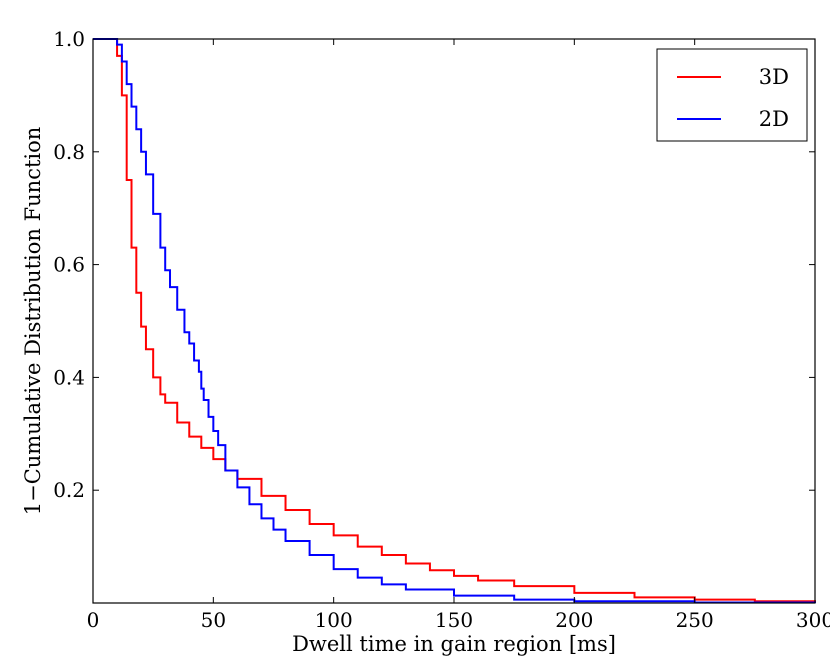 The image size is (830, 666). What do you see at coordinates (213, 620) in the screenshot?
I see `x-tick-label: 50` at bounding box center [213, 620].